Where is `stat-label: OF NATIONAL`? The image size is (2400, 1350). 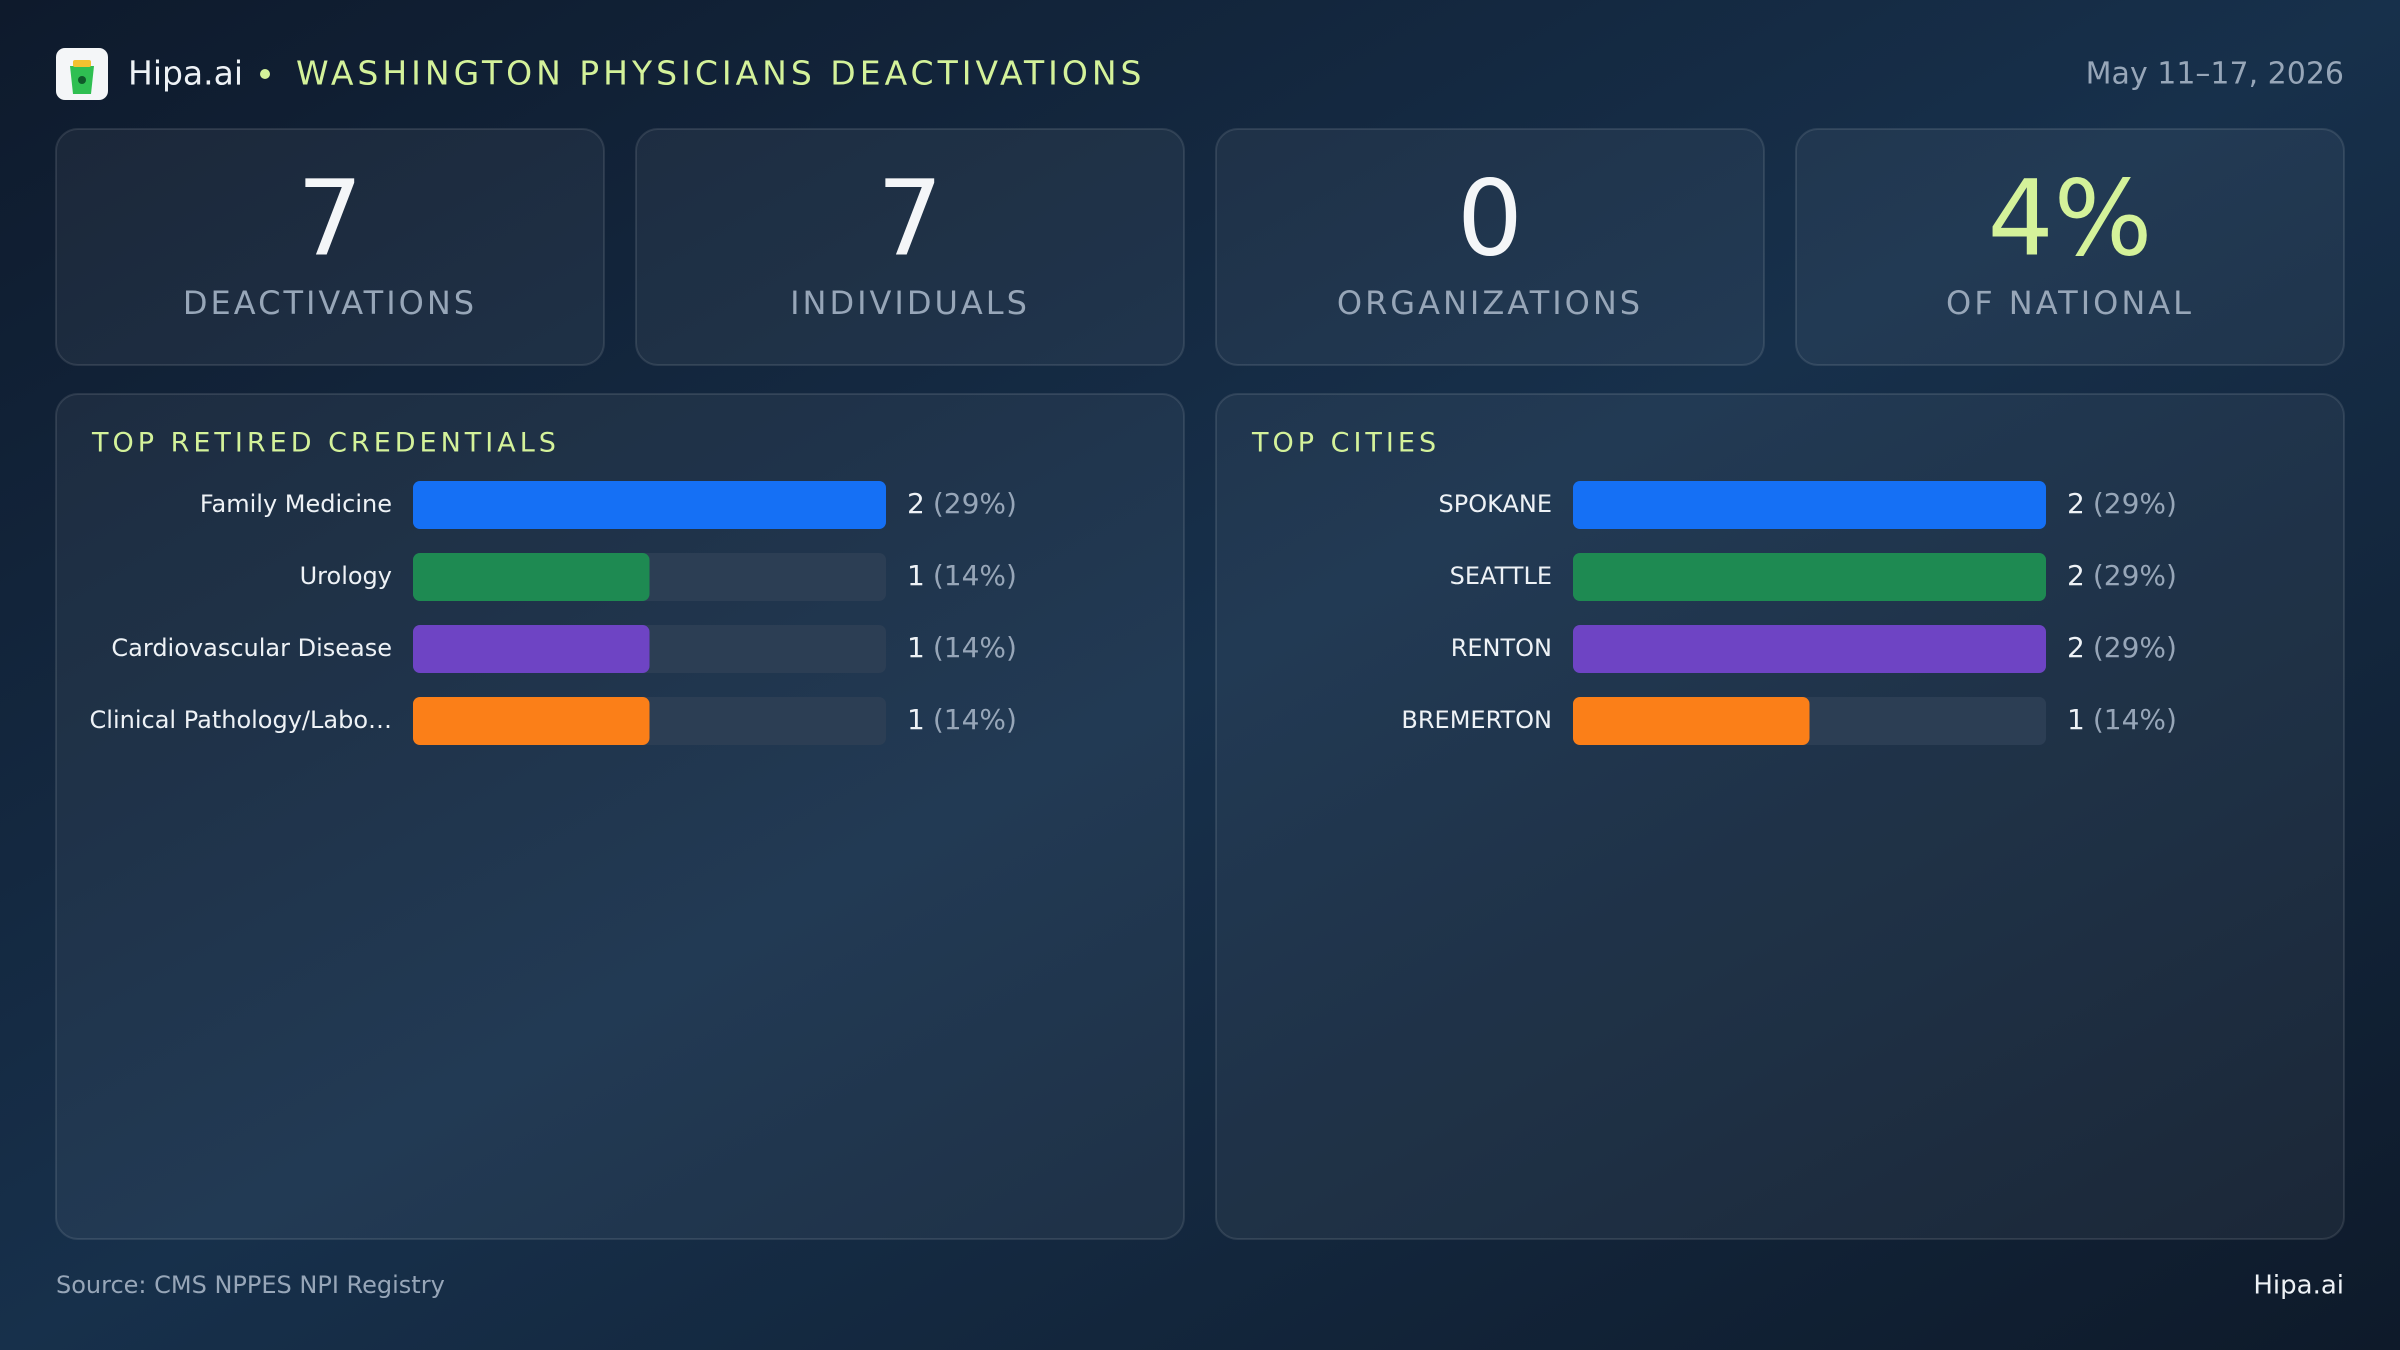
stat-label: OF NATIONAL is located at coordinates (2070, 303).